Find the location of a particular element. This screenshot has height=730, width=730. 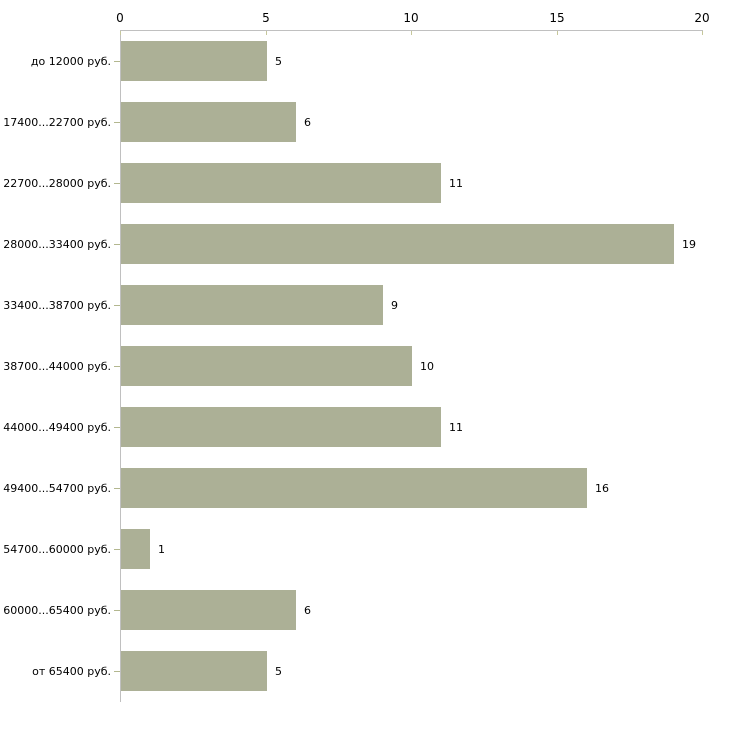

value-label: 19 is located at coordinates (689, 244).